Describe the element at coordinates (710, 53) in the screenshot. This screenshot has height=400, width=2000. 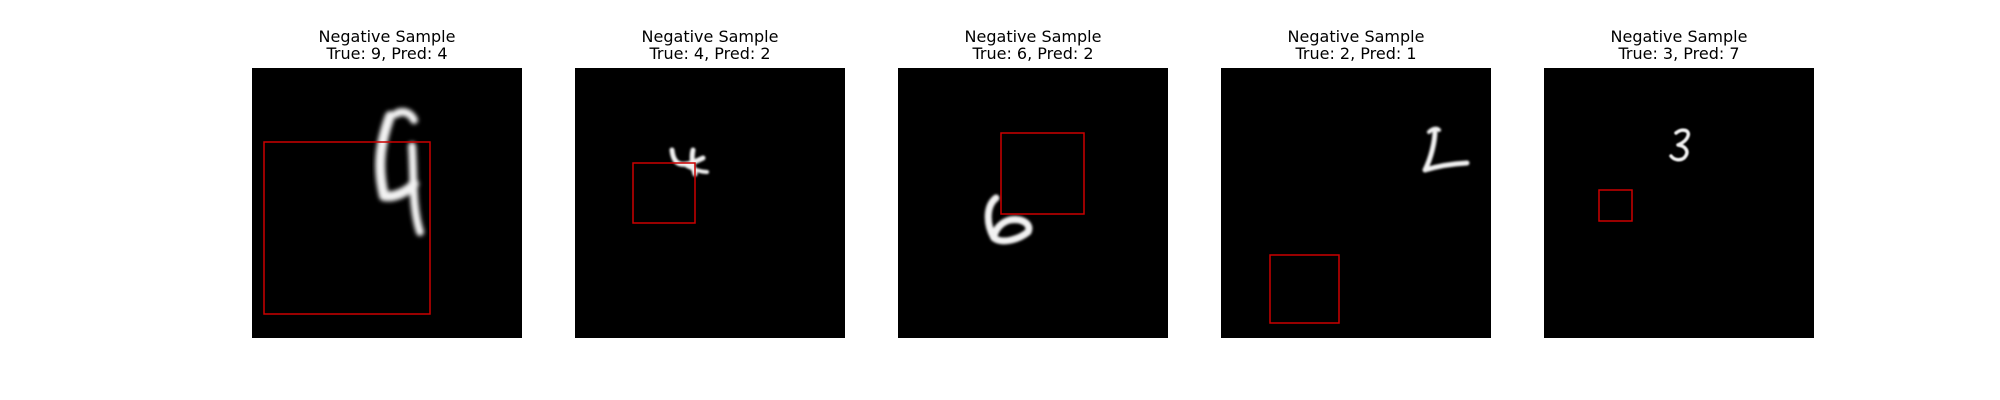
I see `panel-caption: True: 4, Pred: 2` at that location.